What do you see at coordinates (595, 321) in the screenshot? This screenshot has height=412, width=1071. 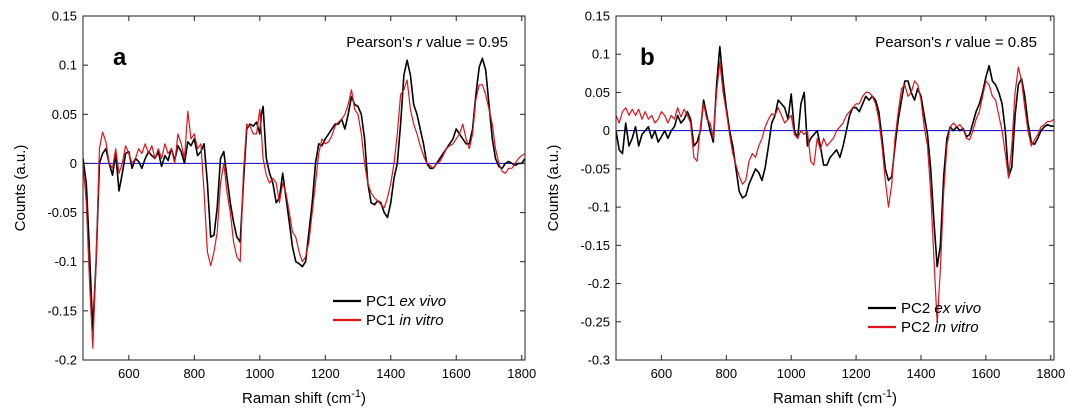 I see `y-tick-label: -0.25` at bounding box center [595, 321].